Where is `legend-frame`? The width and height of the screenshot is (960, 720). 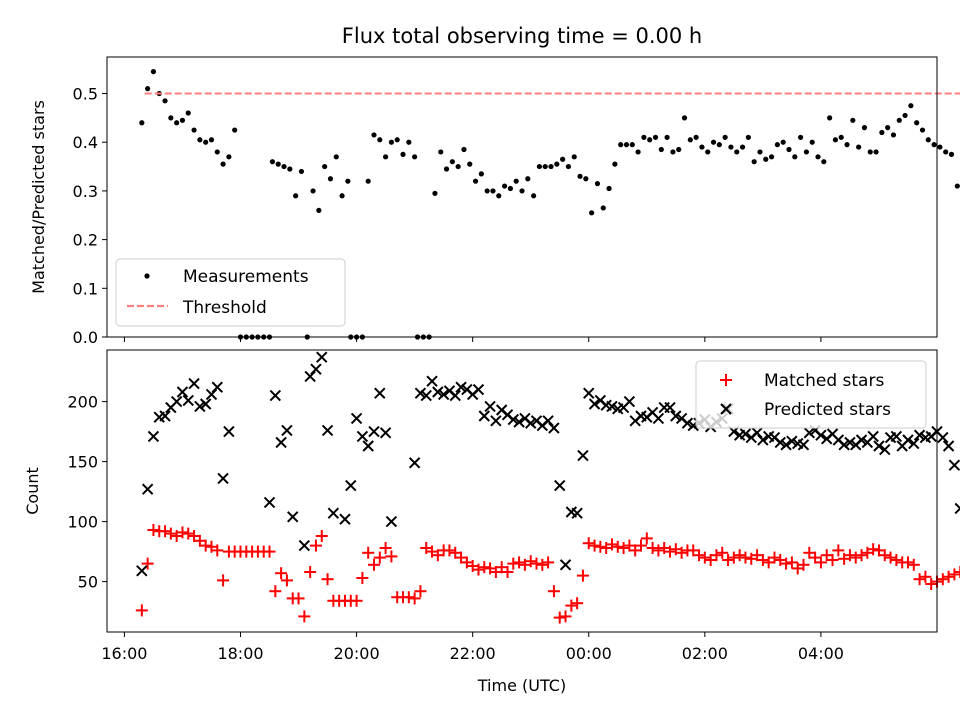 legend-frame is located at coordinates (230, 292).